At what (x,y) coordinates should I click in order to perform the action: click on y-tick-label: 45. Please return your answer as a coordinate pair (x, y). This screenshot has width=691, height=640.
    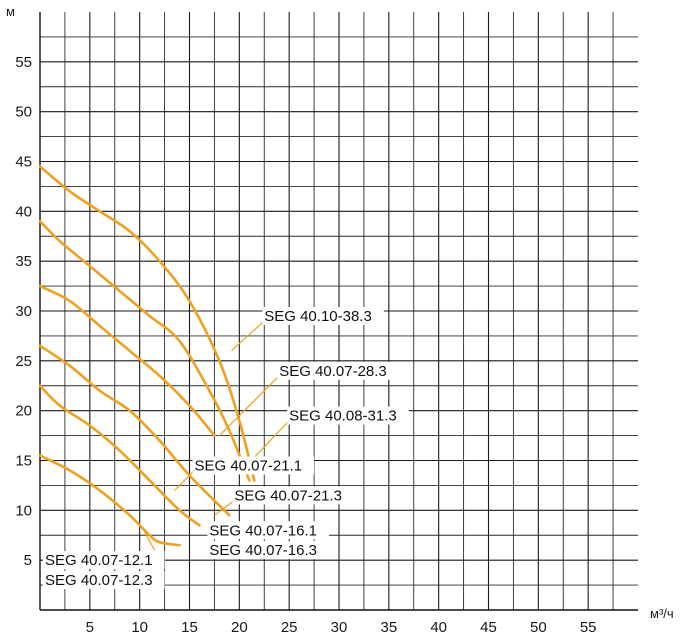
    Looking at the image, I should click on (23, 162).